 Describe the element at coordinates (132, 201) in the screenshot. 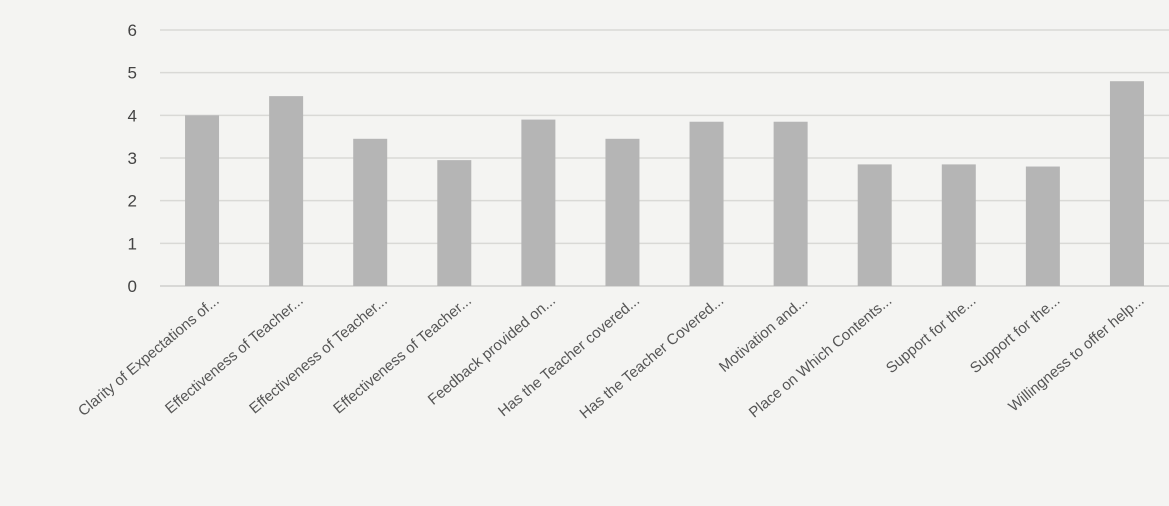

I see `y-tick-label: 2` at that location.